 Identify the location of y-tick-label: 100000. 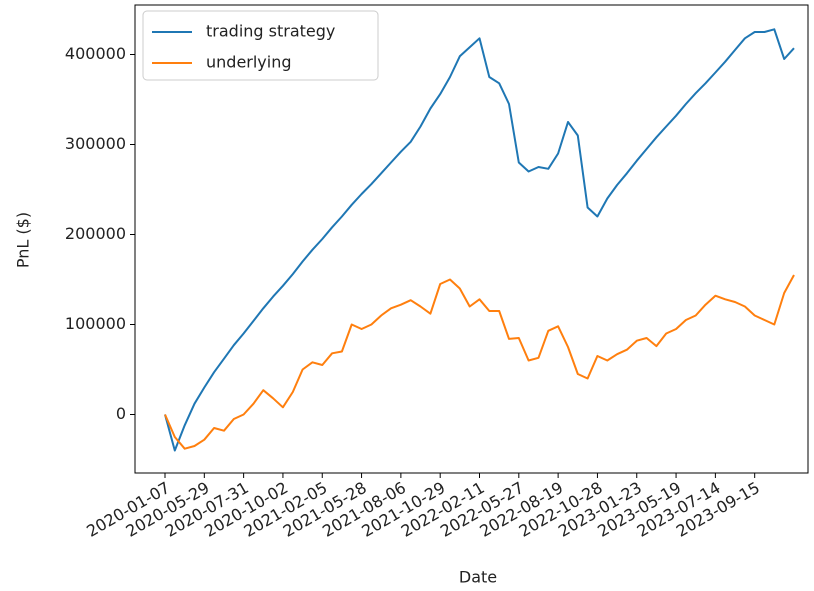
(95, 323).